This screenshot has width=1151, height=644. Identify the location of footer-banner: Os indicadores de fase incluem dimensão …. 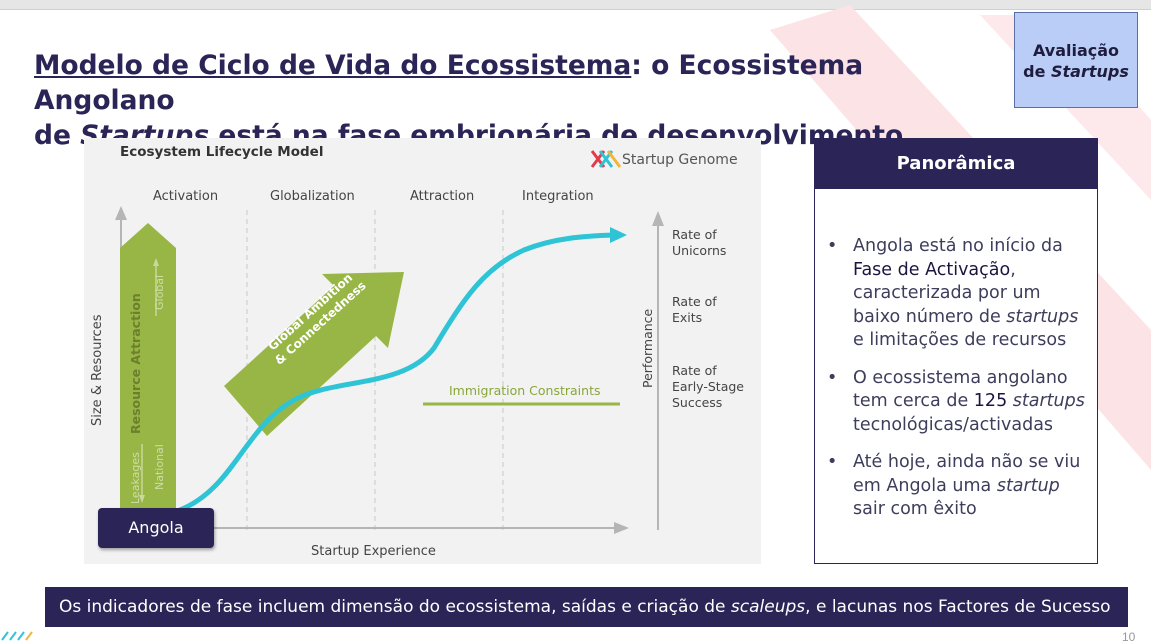
(586, 607).